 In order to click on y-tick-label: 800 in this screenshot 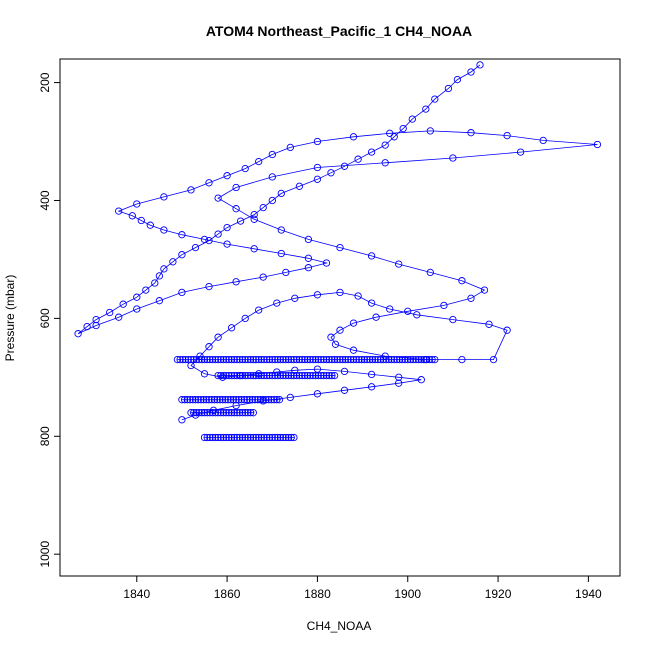, I will do `click(45, 436)`.